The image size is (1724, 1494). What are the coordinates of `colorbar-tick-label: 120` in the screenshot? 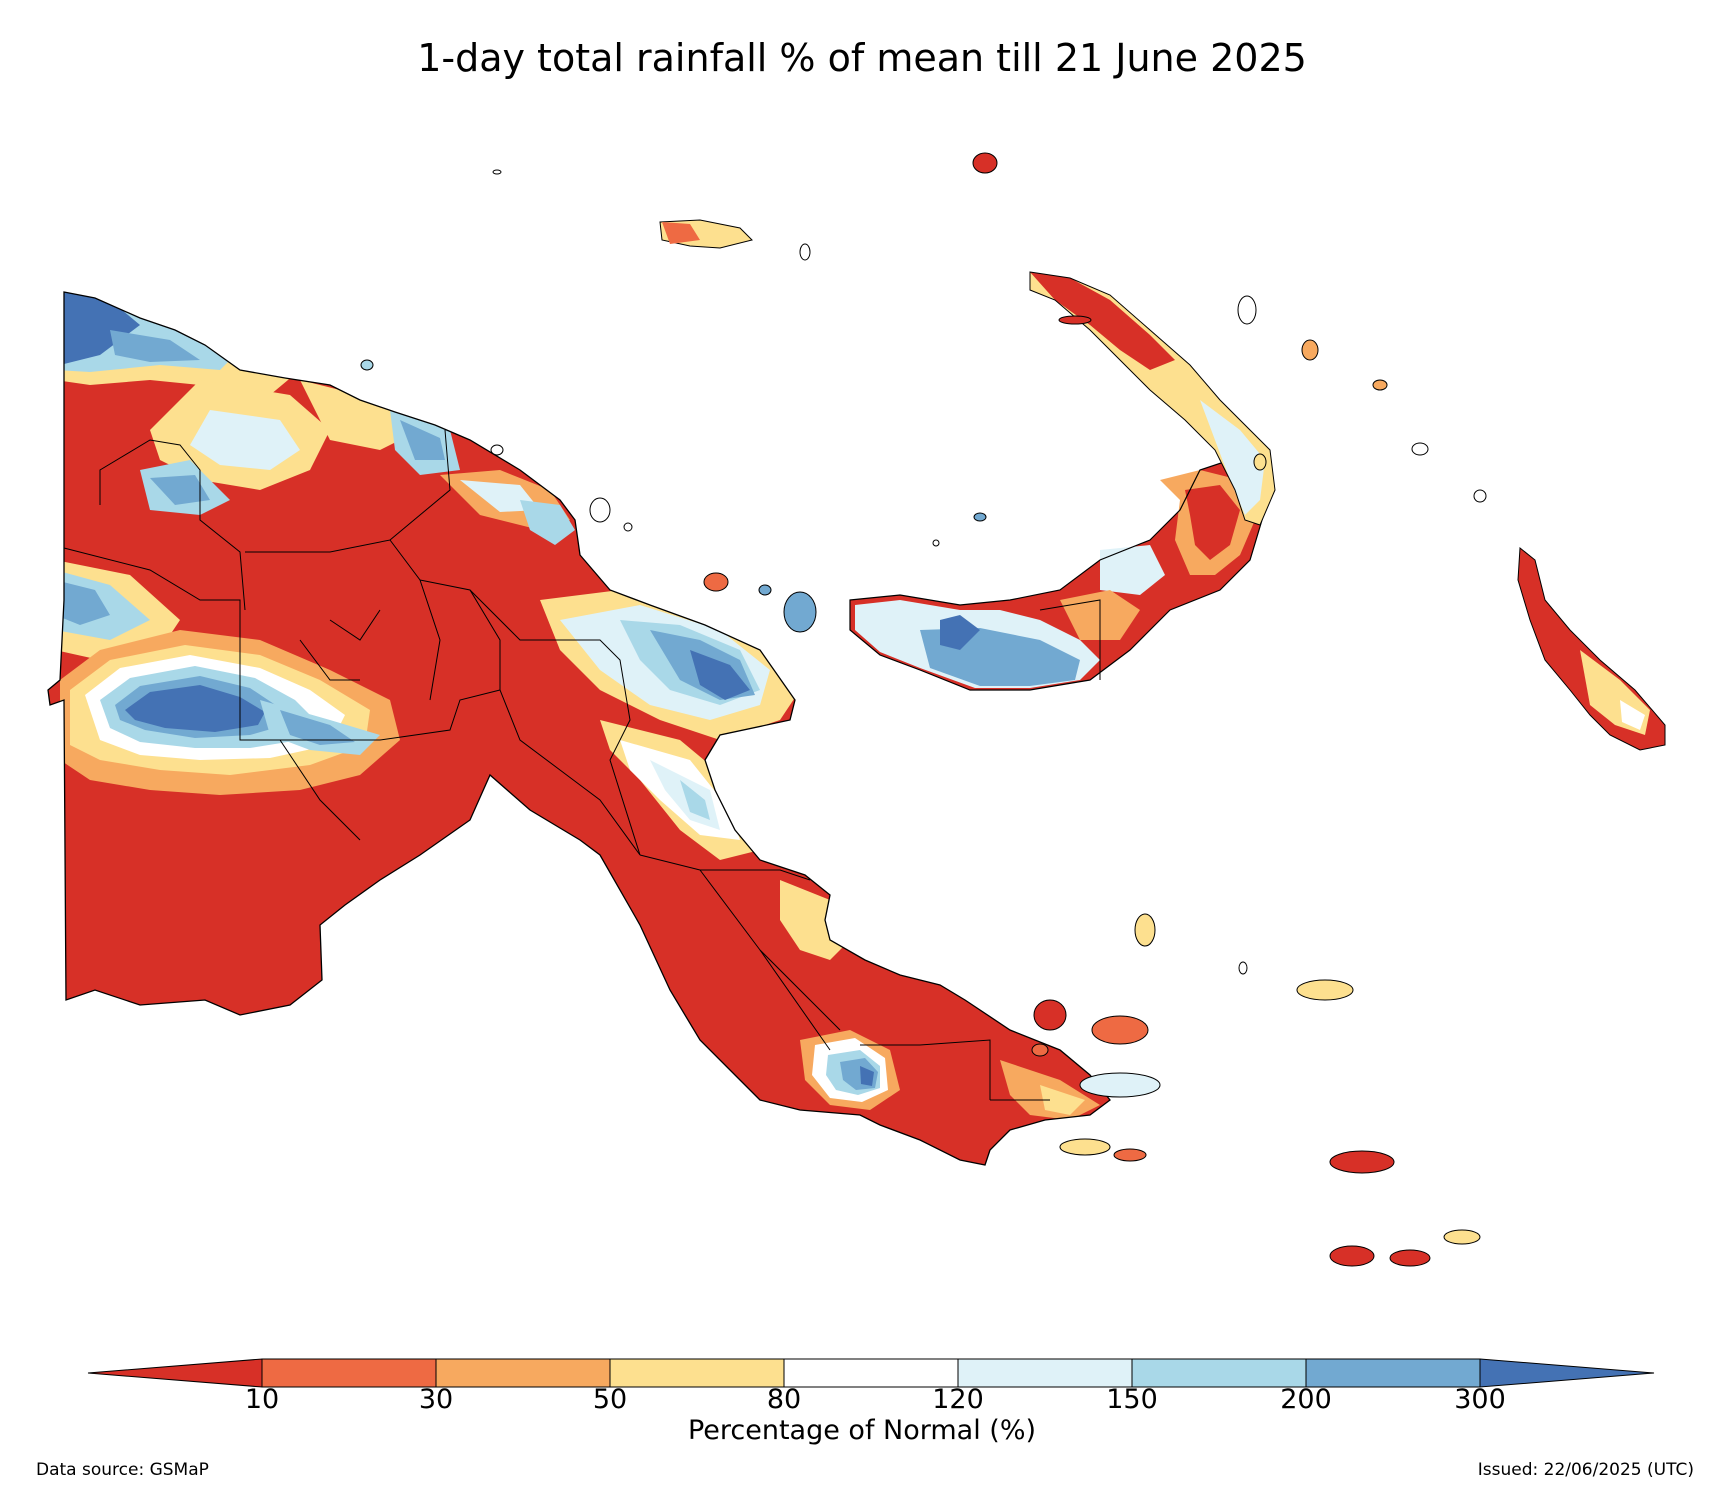 It's located at (958, 1399).